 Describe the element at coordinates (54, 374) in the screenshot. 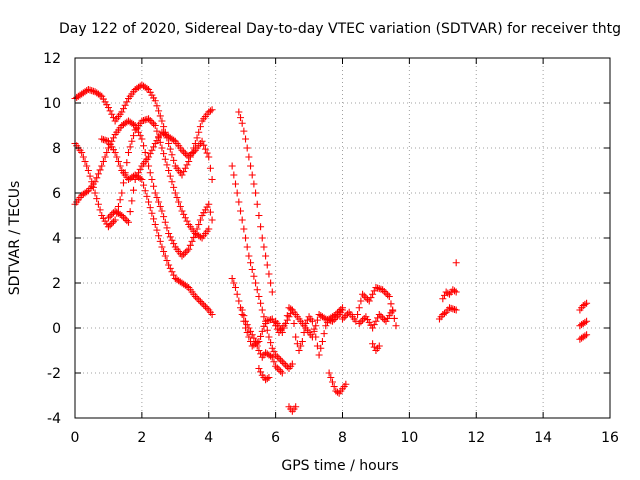

I see `y-tick-label: -2` at that location.